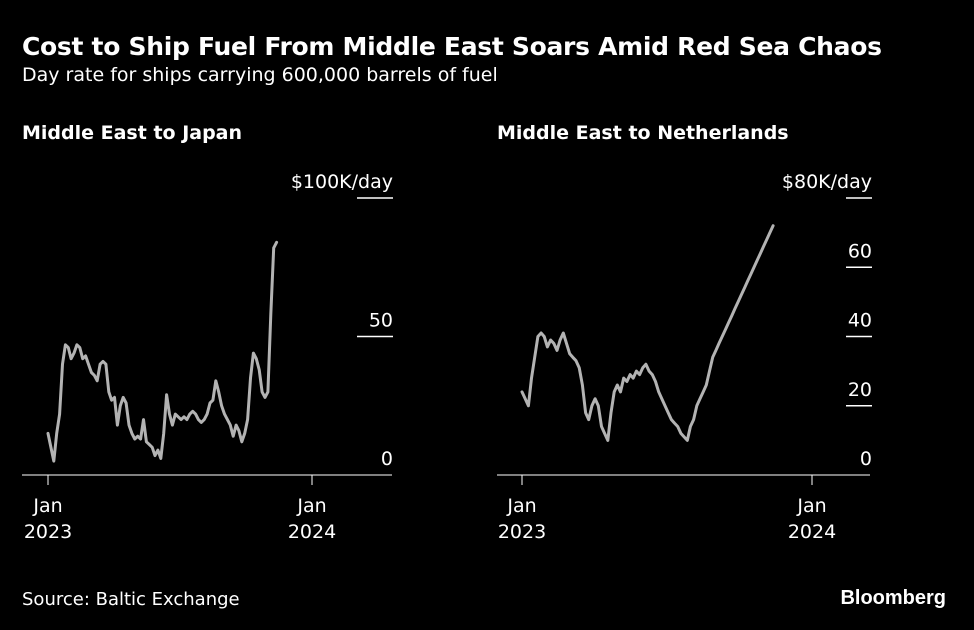 The width and height of the screenshot is (974, 630). What do you see at coordinates (860, 251) in the screenshot?
I see `y-tick-label: 60` at bounding box center [860, 251].